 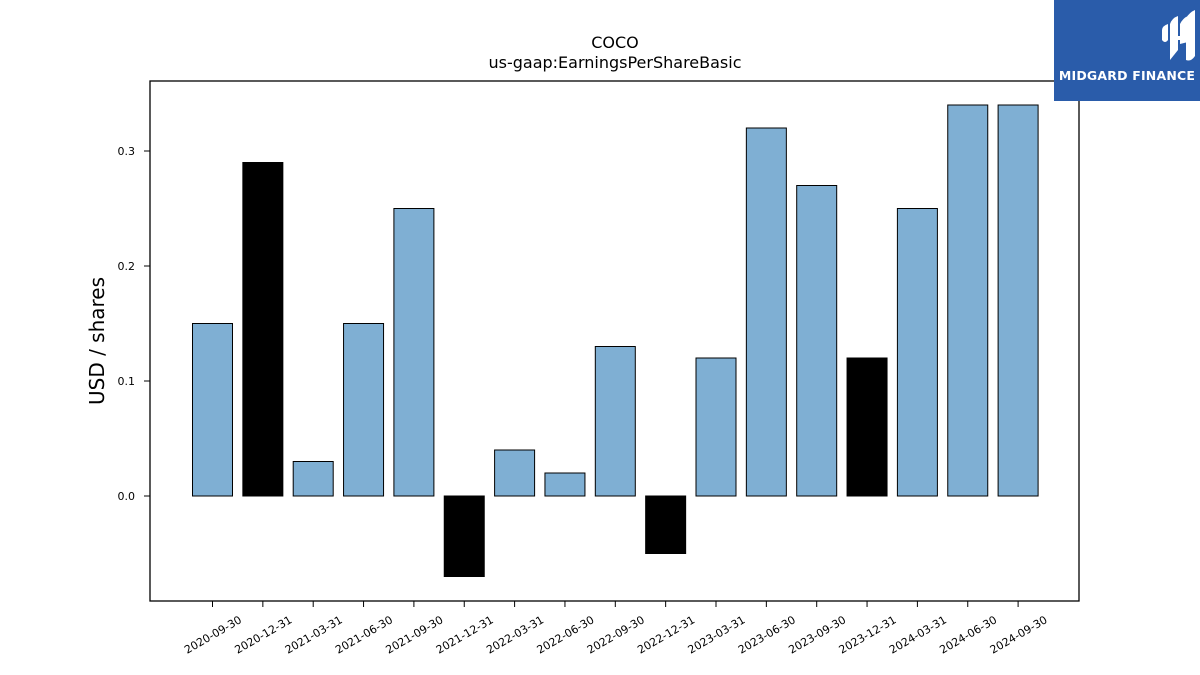 What do you see at coordinates (127, 496) in the screenshot?
I see `y-tick-label: 0.0` at bounding box center [127, 496].